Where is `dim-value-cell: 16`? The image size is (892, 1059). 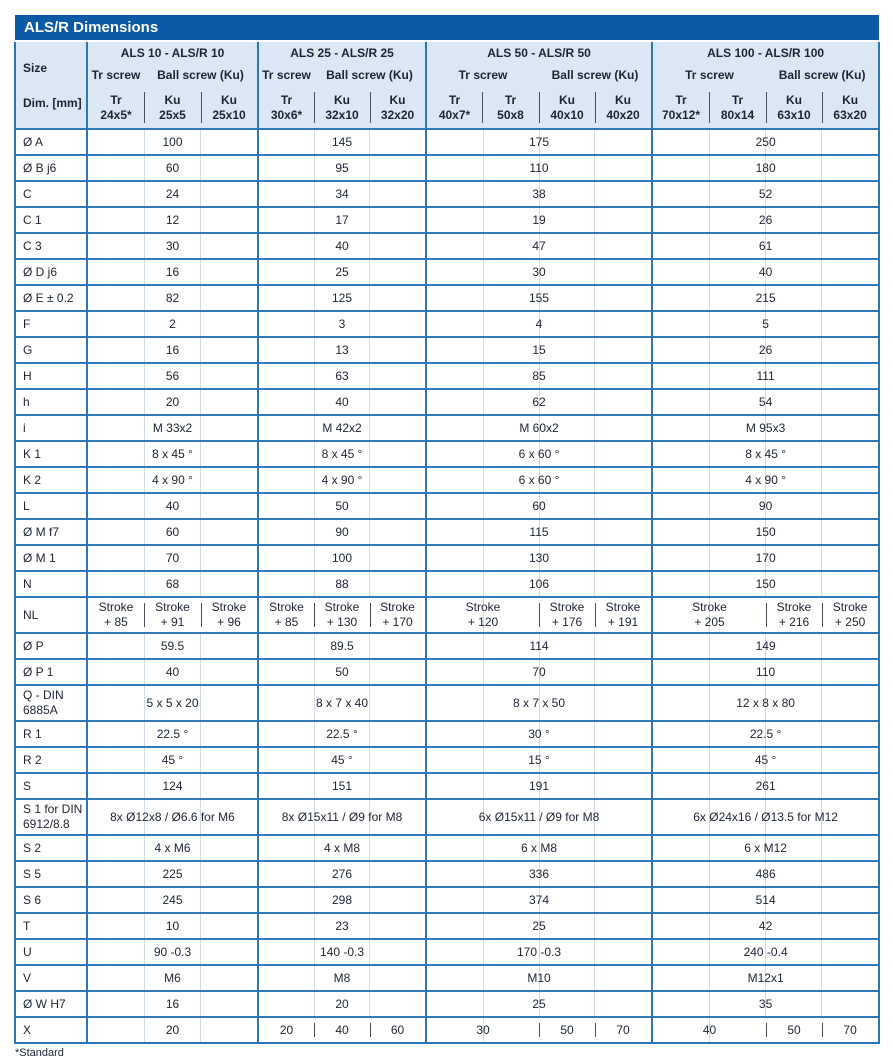 dim-value-cell: 16 is located at coordinates (172, 1003).